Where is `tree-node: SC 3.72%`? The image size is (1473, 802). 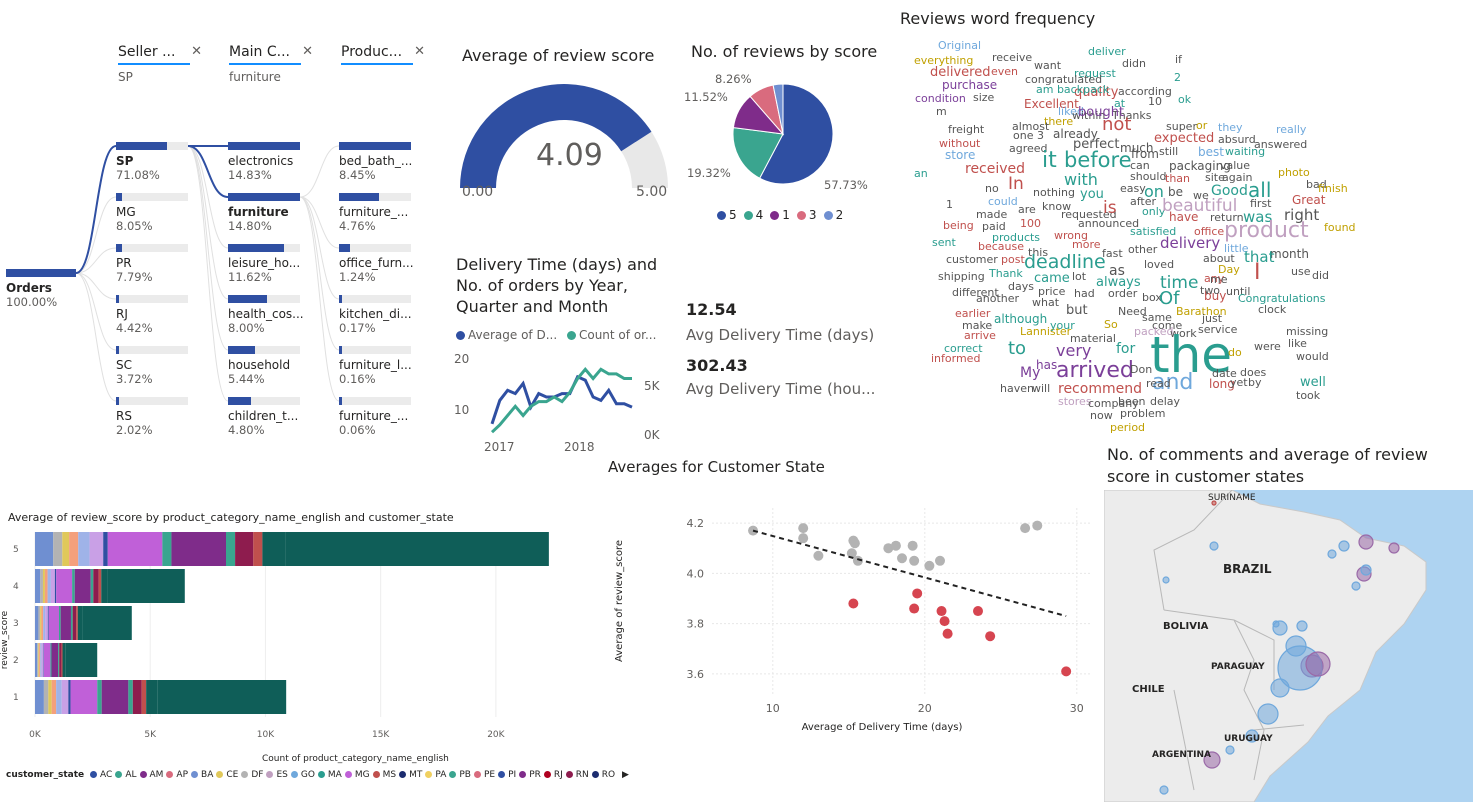
tree-node: SC 3.72% is located at coordinates (152, 366).